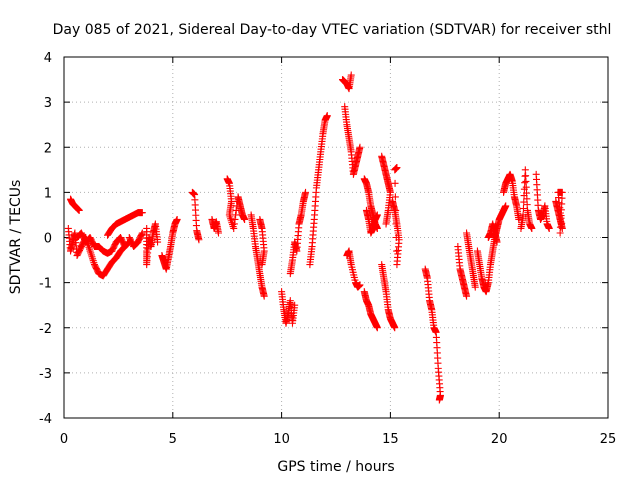 Image resolution: width=640 pixels, height=480 pixels. What do you see at coordinates (48, 103) in the screenshot?
I see `y-tick-label: 3` at bounding box center [48, 103].